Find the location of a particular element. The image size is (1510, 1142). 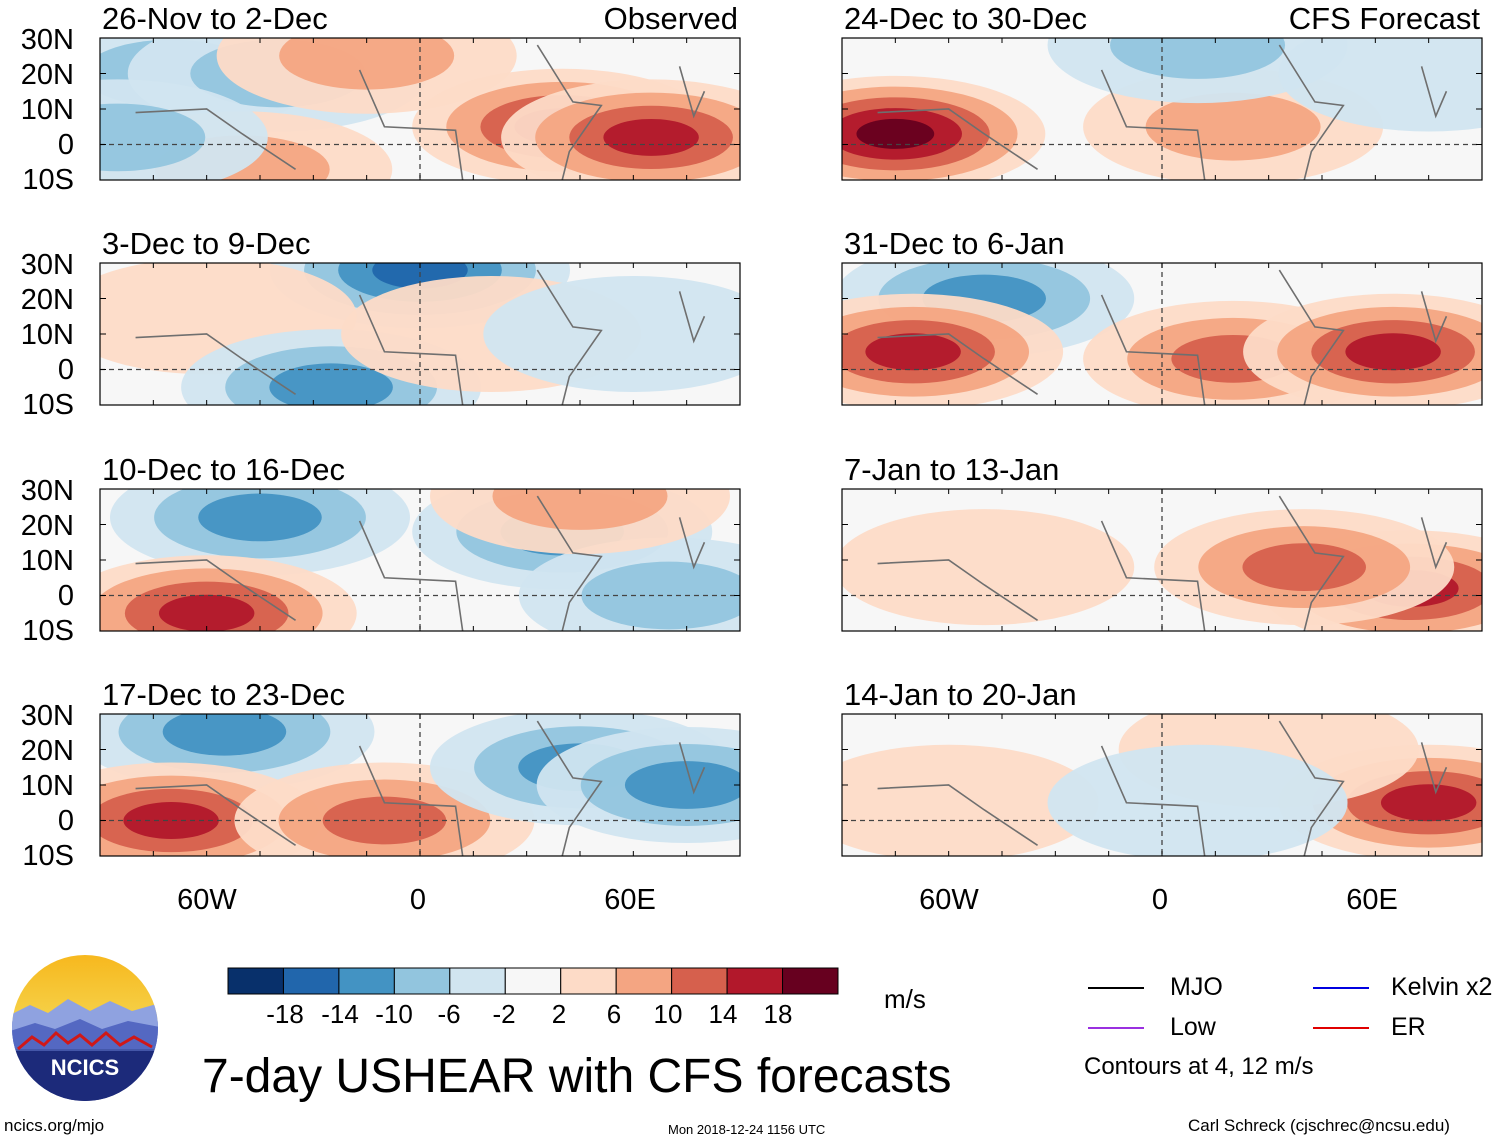

lon-label-left: 0 is located at coordinates (418, 900).